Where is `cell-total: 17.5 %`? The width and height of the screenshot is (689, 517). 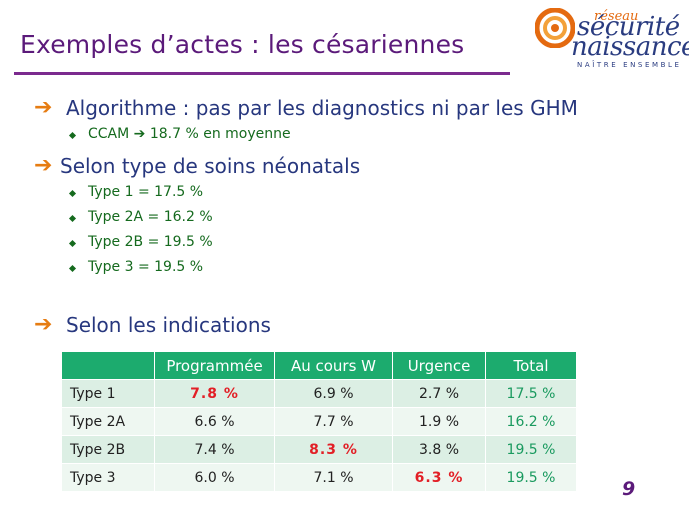 cell-total: 17.5 % is located at coordinates (531, 393).